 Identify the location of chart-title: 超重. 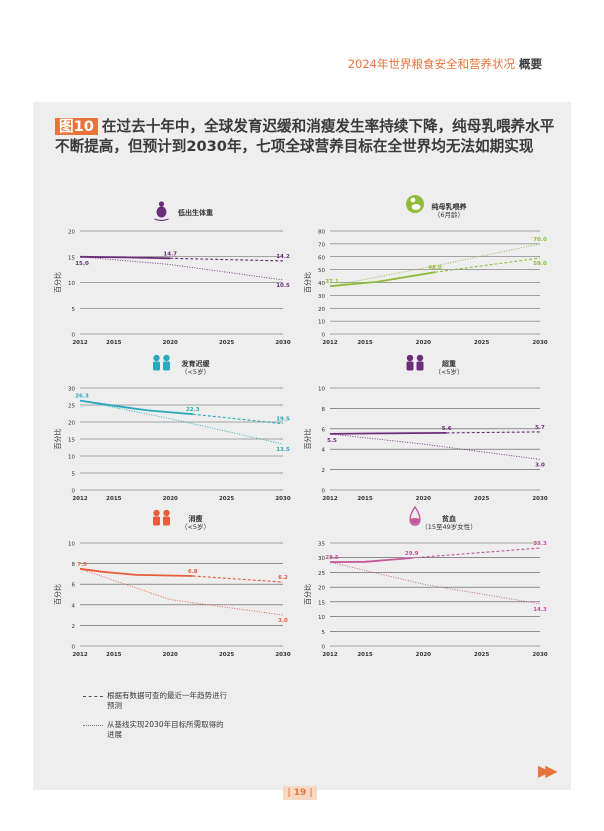
(449, 363).